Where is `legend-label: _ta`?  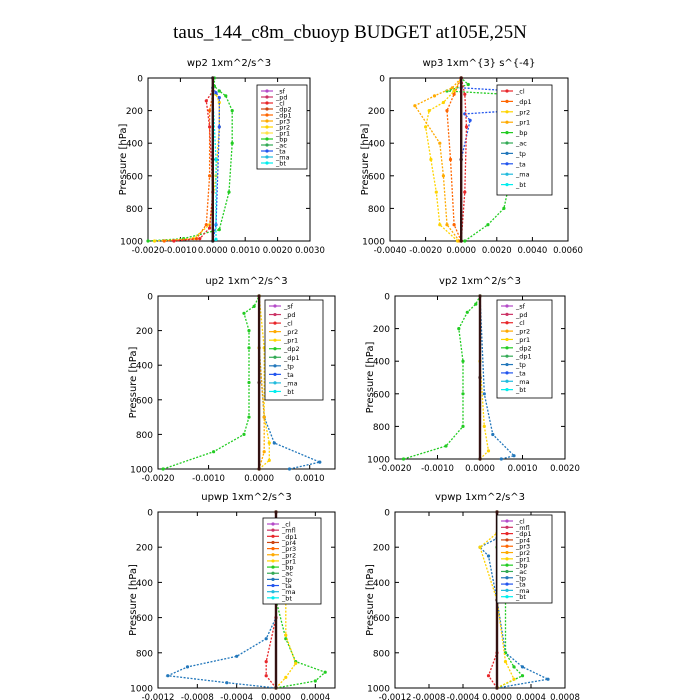 legend-label: _ta is located at coordinates (520, 373).